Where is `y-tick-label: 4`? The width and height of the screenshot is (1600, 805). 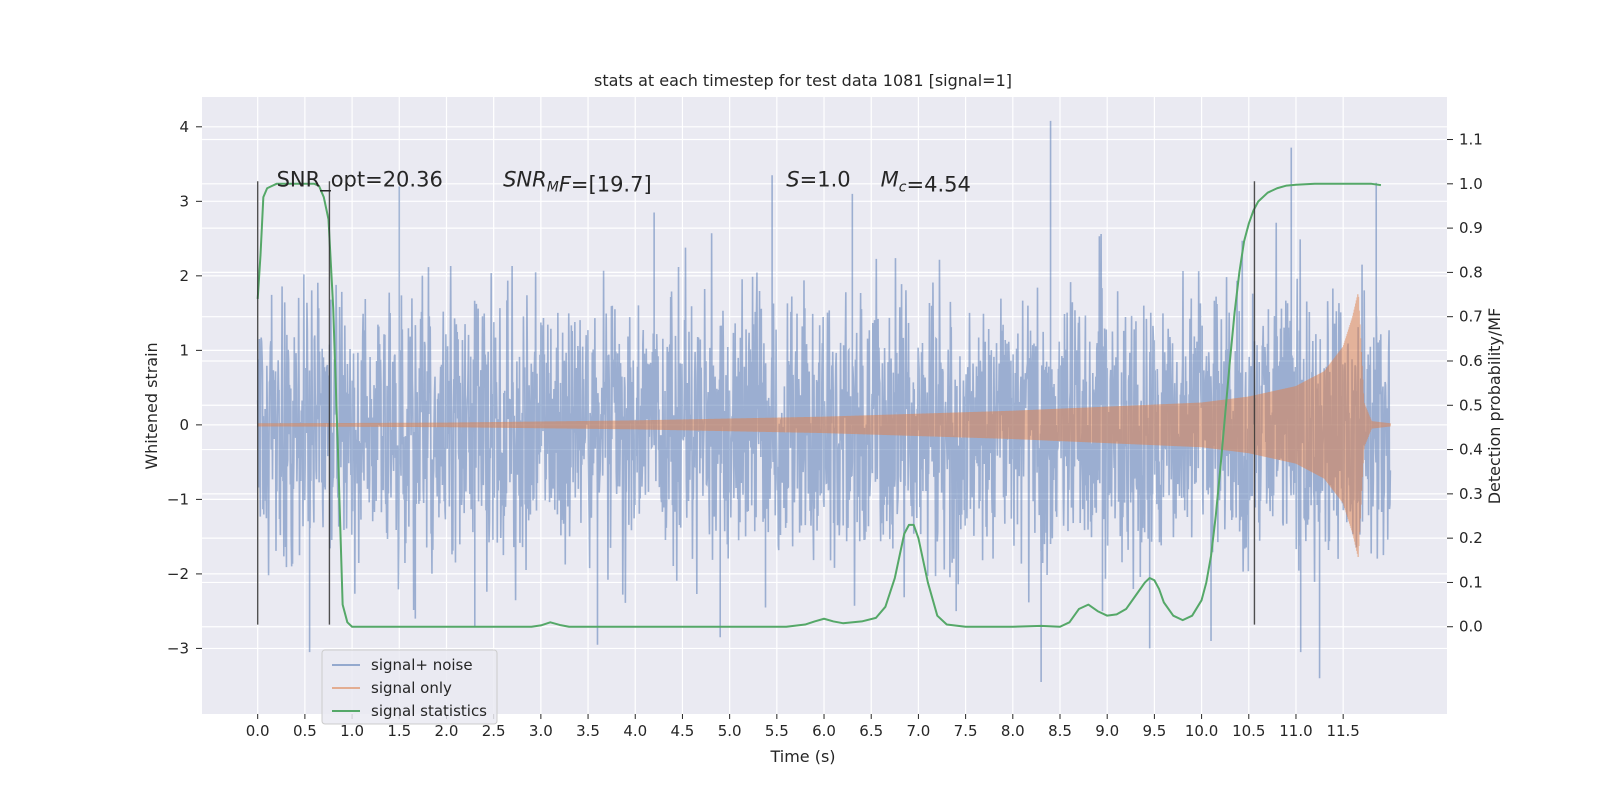
y-tick-label: 4 is located at coordinates (184, 127).